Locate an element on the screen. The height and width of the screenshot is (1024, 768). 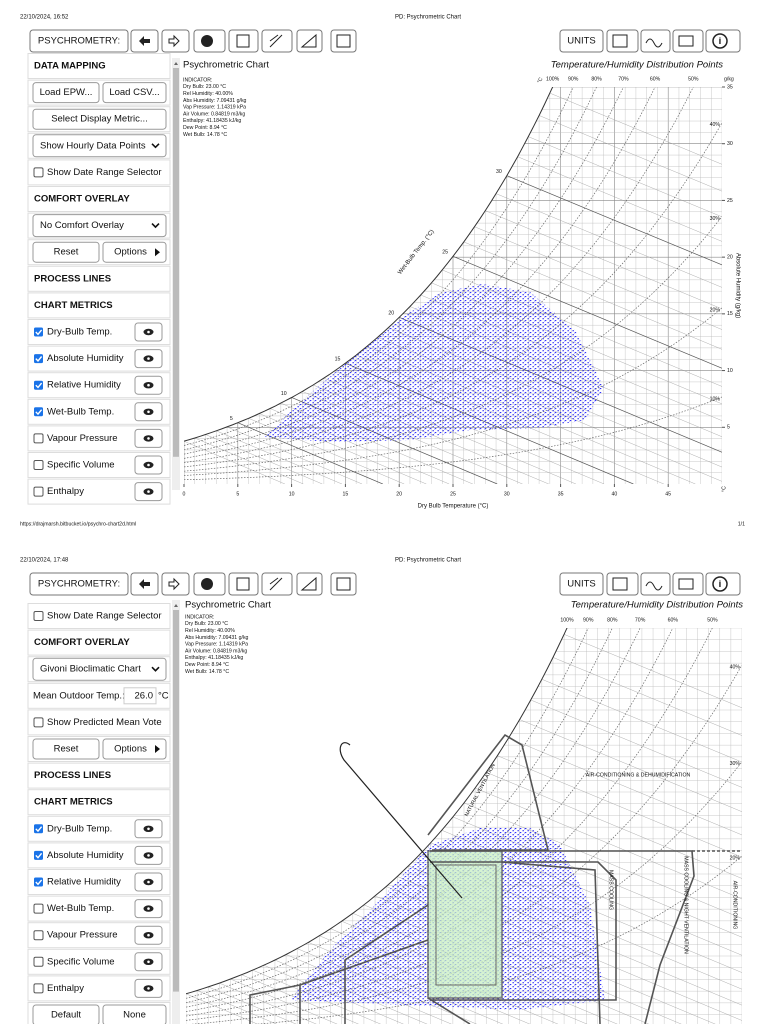
metric-label: Relative Humidity is located at coordinates (84, 882).